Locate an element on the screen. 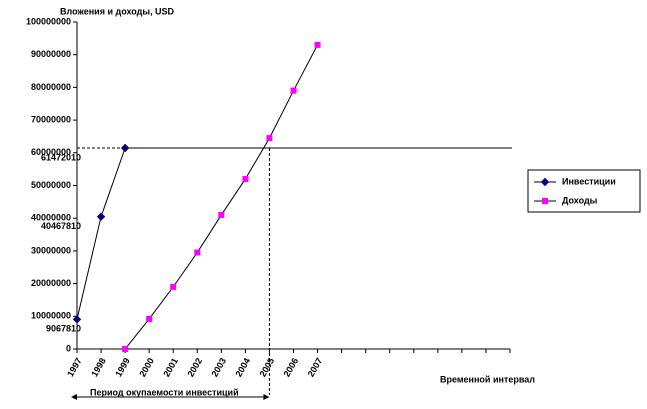  y-tick-label: 40000000 is located at coordinates (51, 218).